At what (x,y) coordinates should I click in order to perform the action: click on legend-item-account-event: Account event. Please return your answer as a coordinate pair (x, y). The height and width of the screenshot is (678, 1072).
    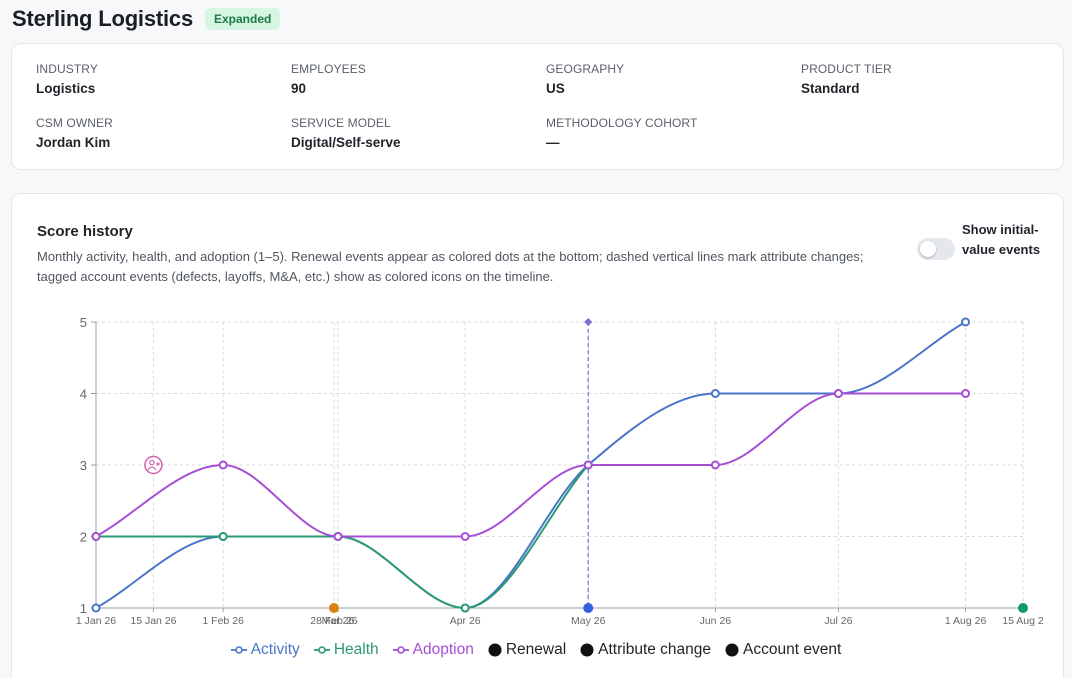
    Looking at the image, I should click on (783, 650).